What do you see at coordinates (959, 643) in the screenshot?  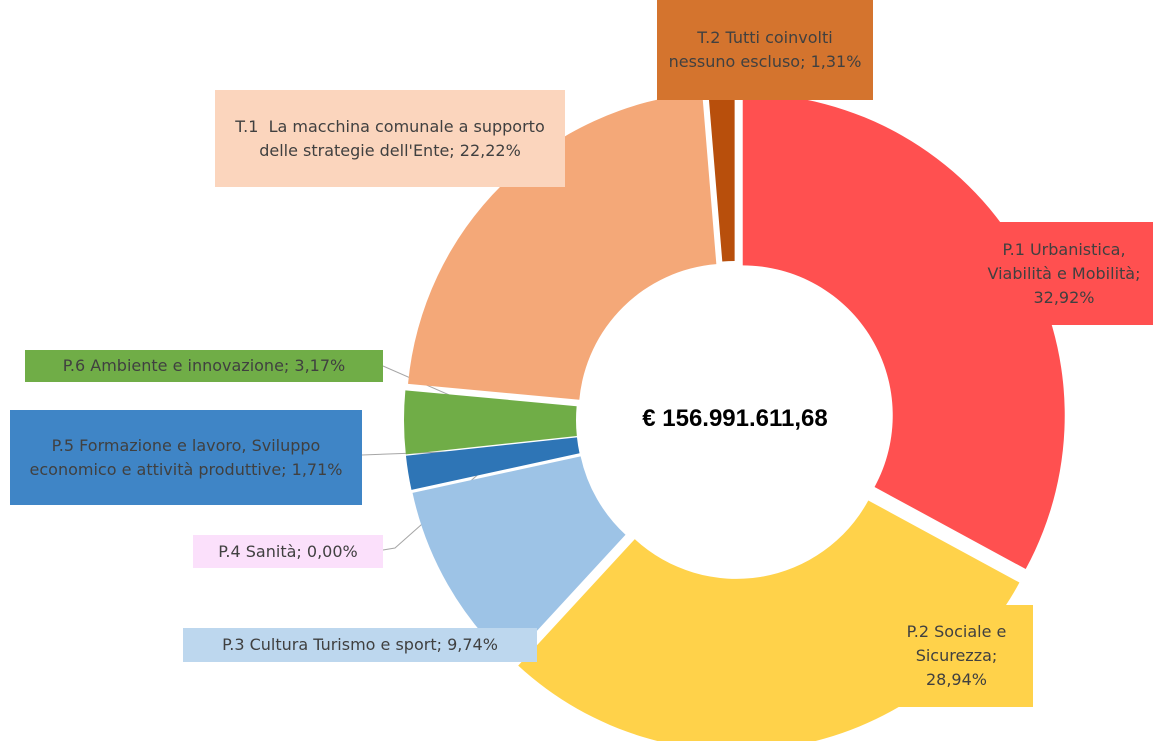 I see `category-label: P.2 Sociale e Sicurezza;` at bounding box center [959, 643].